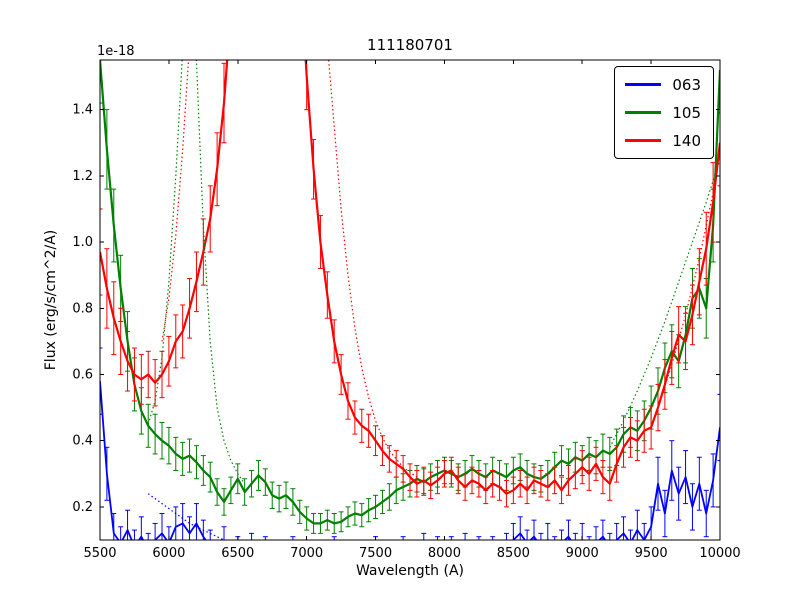  I want to click on y-axis-label: Flux (erg/s/cm^2/A), so click(51, 300).